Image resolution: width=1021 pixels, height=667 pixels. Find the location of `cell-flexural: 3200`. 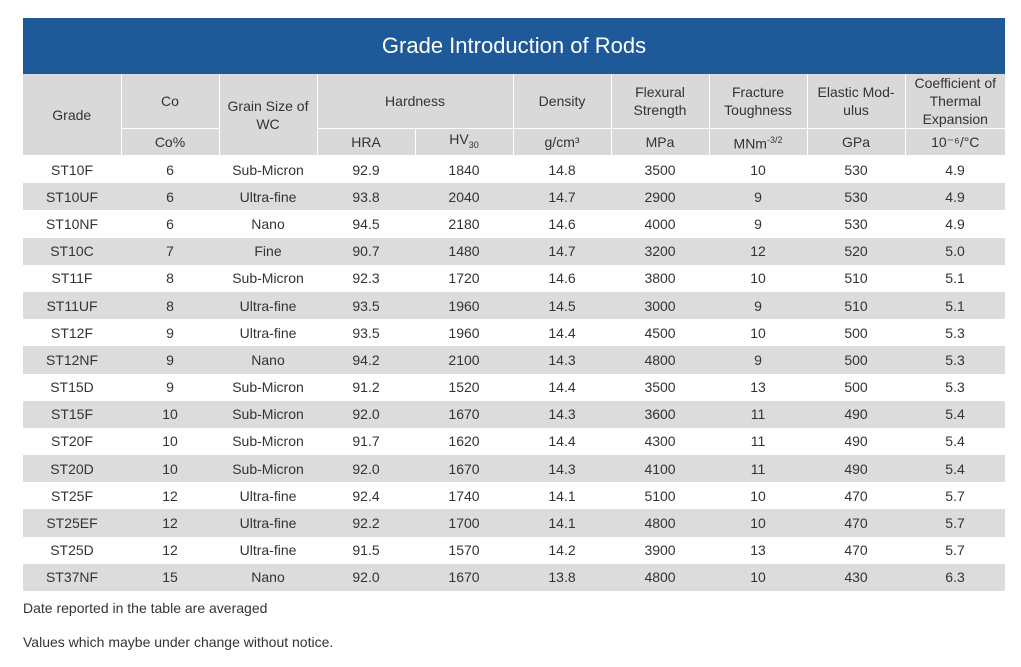

cell-flexural: 3200 is located at coordinates (660, 251).